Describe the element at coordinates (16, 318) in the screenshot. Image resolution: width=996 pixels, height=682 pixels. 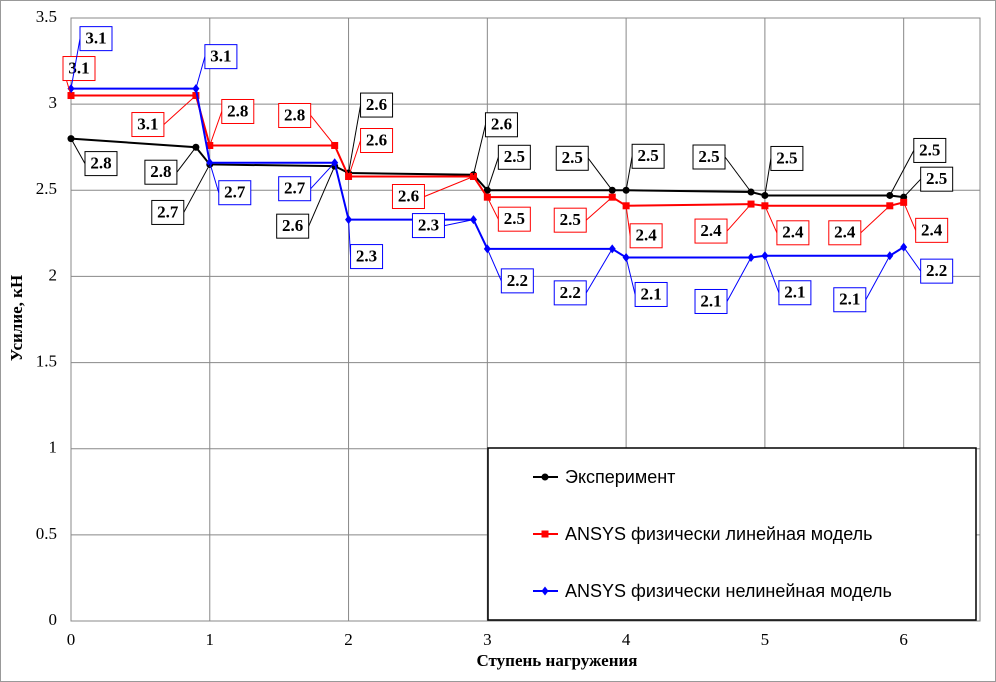
I see `y-axis-title: Усилие, кН` at that location.